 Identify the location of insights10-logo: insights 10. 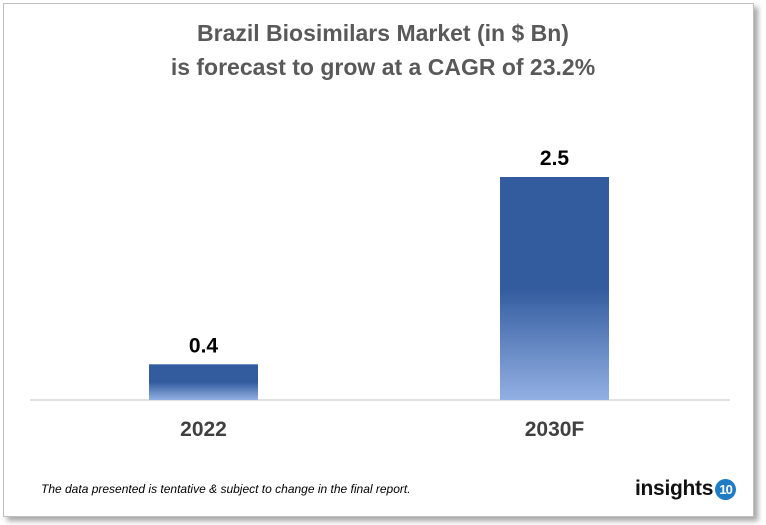
(686, 489).